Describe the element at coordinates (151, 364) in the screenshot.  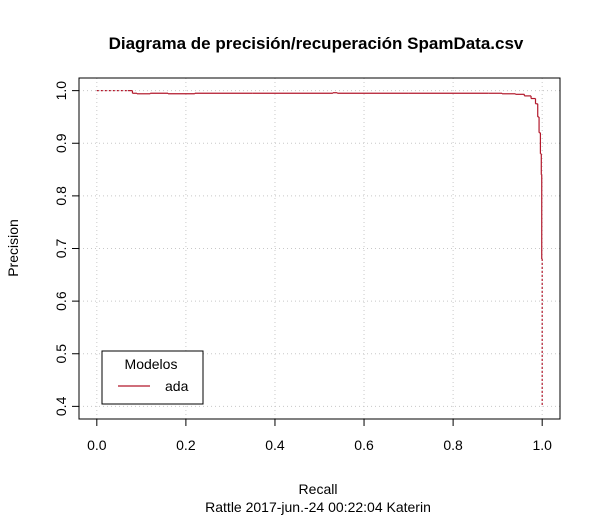
I see `legend-title: Modelos` at that location.